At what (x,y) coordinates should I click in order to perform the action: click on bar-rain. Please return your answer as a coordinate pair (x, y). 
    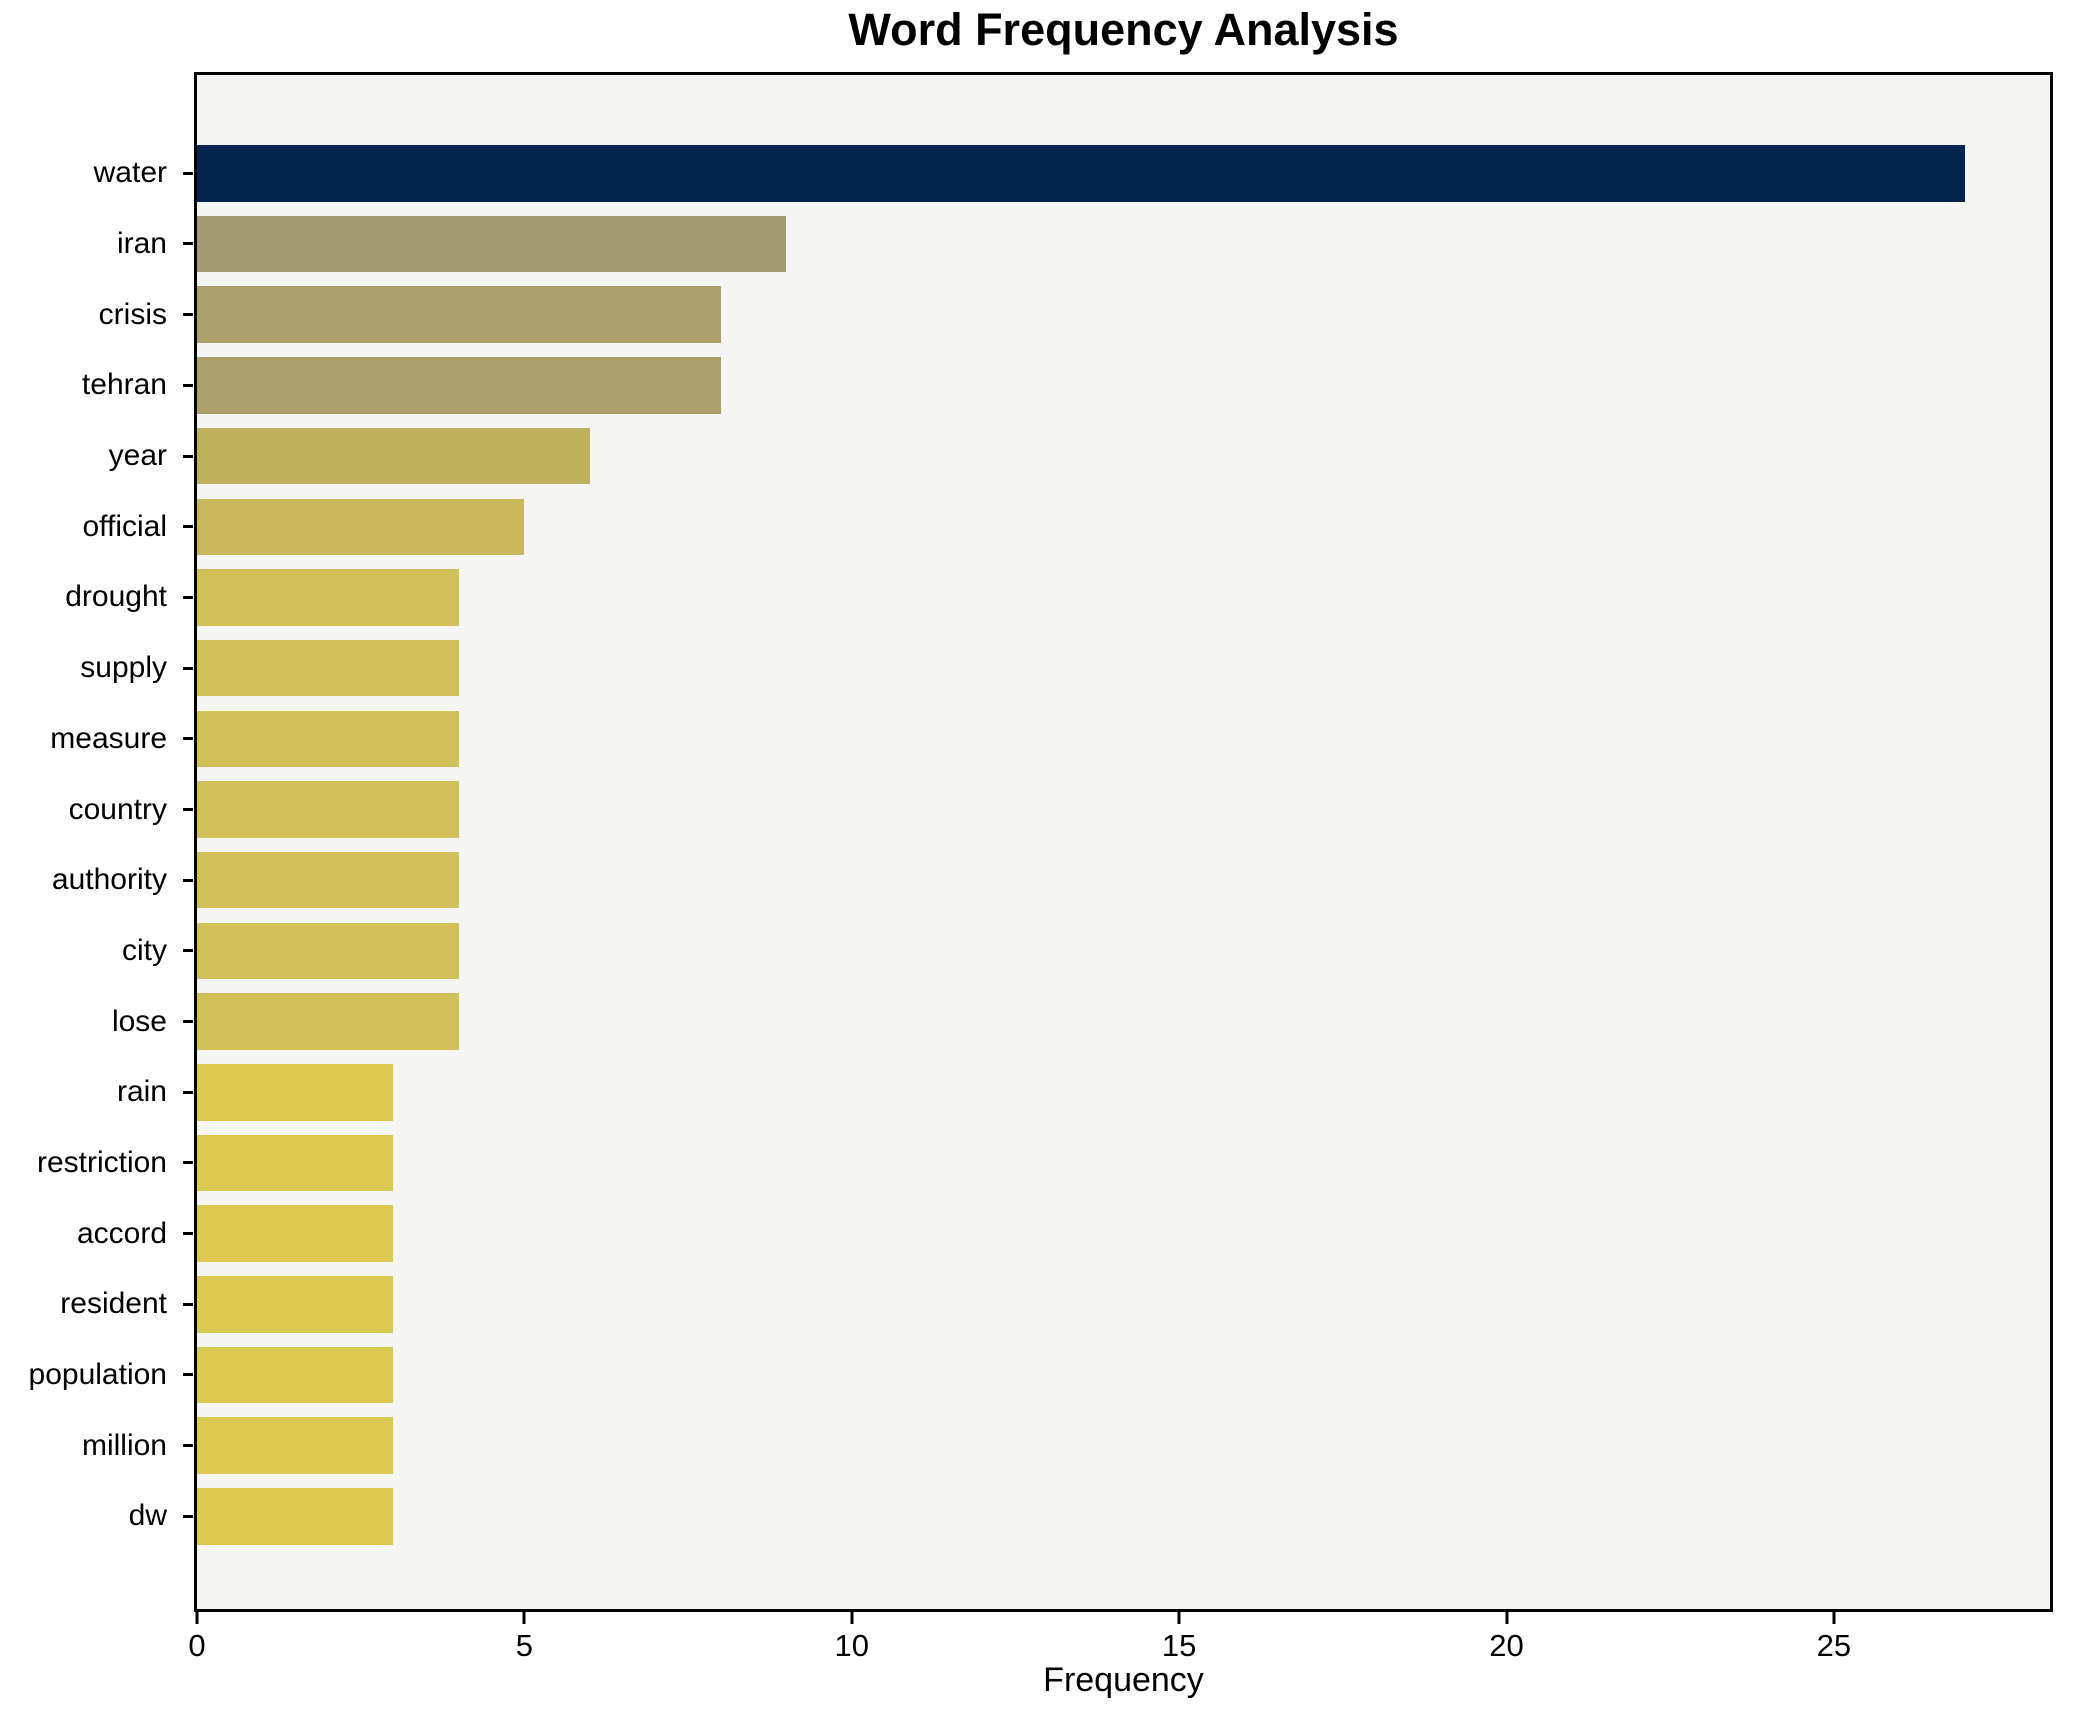
    Looking at the image, I should click on (295, 1092).